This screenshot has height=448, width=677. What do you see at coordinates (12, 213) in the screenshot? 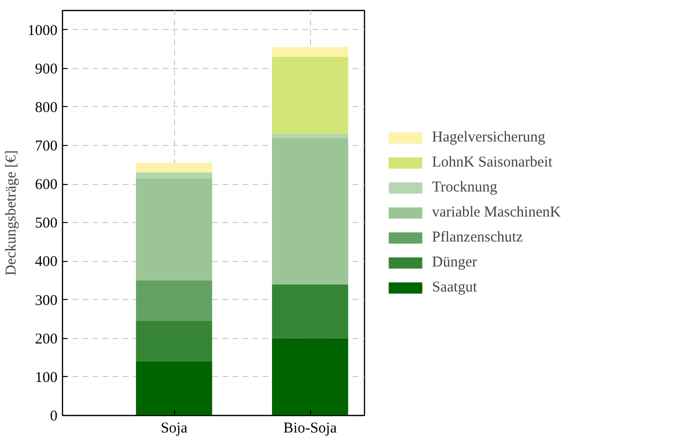
I see `y-axis-title: Deckungsbeträge [€]` at bounding box center [12, 213].